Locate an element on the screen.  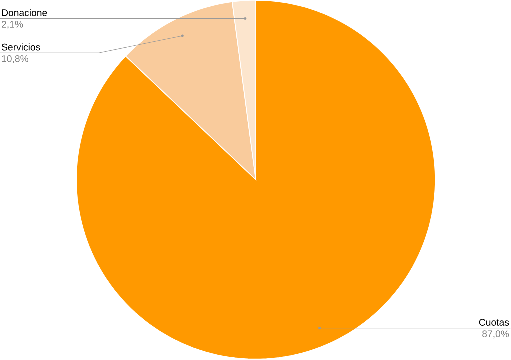
slice-label: Servicios is located at coordinates (21, 47).